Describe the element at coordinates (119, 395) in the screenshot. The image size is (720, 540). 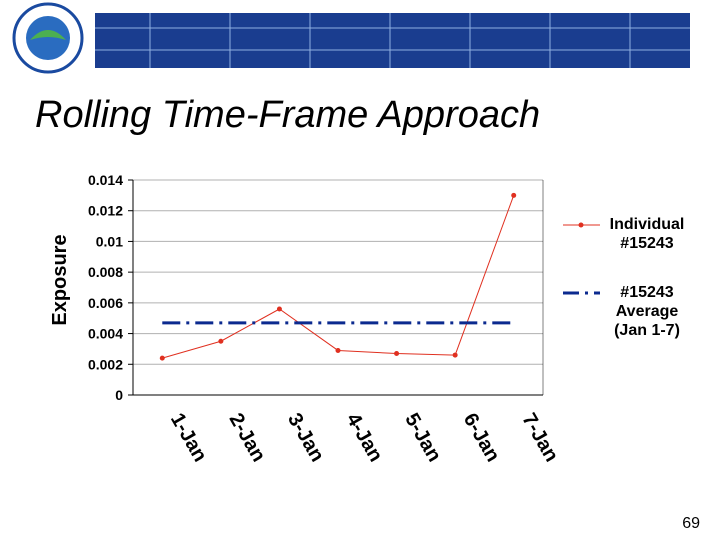
I see `y-tick-label: 0` at that location.